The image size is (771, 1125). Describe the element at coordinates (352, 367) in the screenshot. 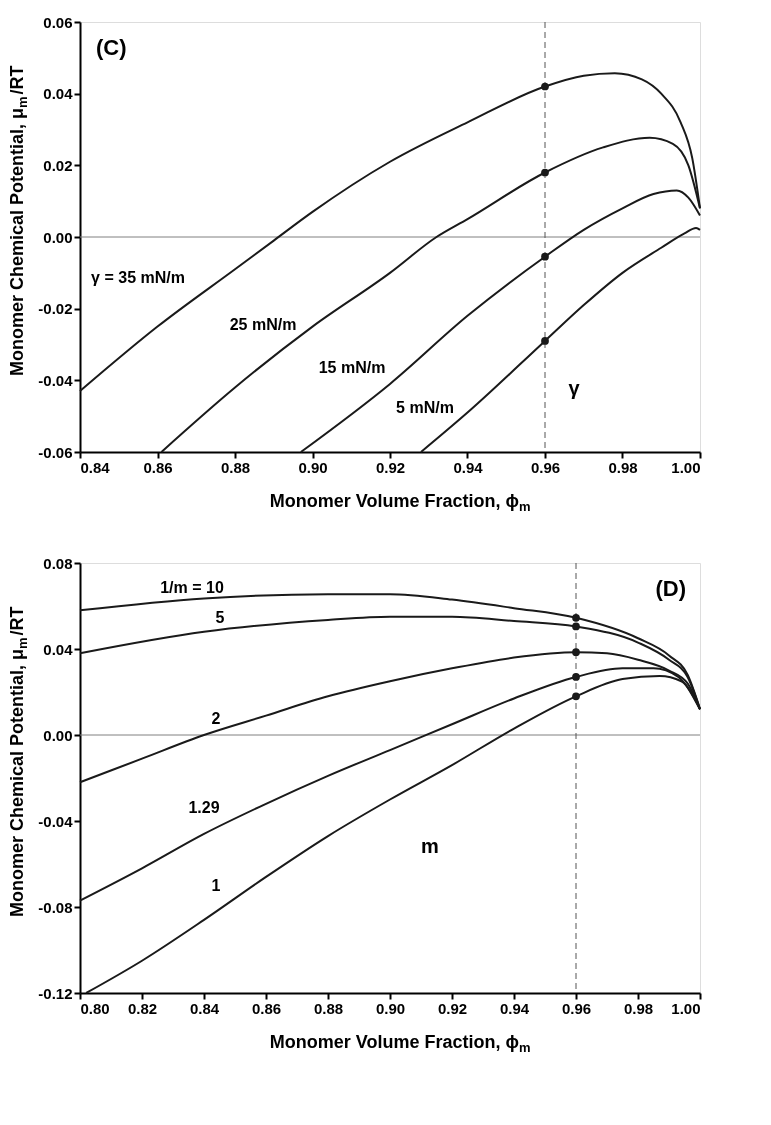

I see `series-label: 15 mN/m` at that location.